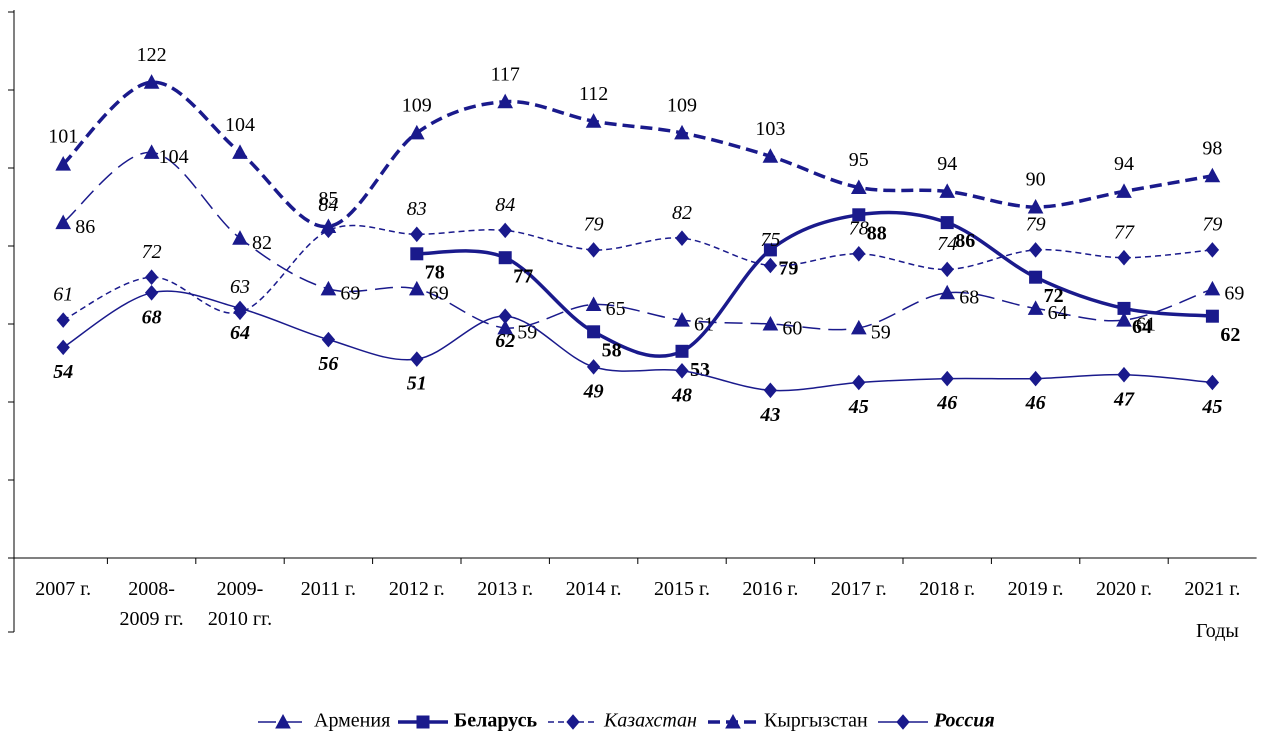 Image resolution: width=1266 pixels, height=738 pixels. Describe the element at coordinates (328, 199) in the screenshot. I see `data-label: 85` at that location.